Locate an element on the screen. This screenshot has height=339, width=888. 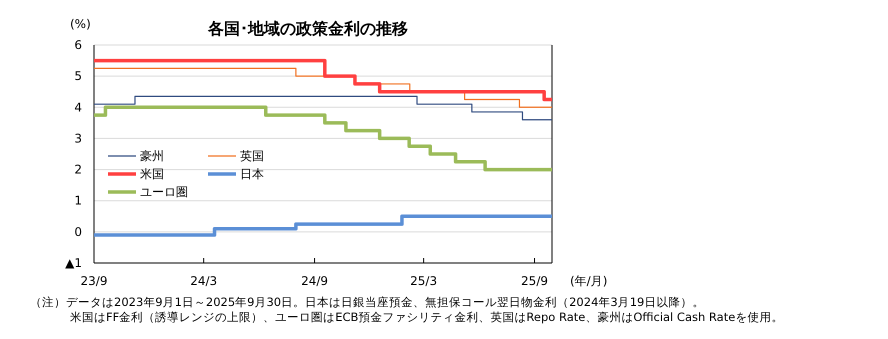
legend-label: 豪州 is located at coordinates (152, 156).